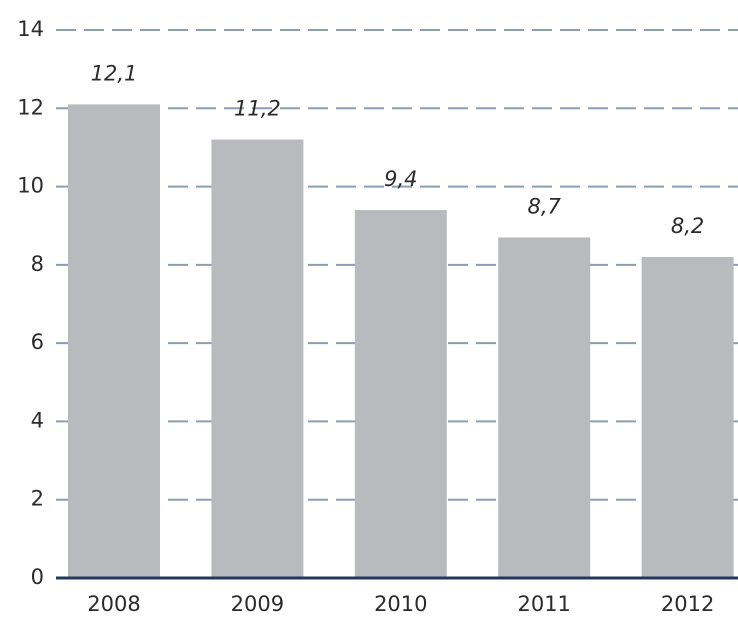  I want to click on y-tick-label: 12, so click(30, 107).